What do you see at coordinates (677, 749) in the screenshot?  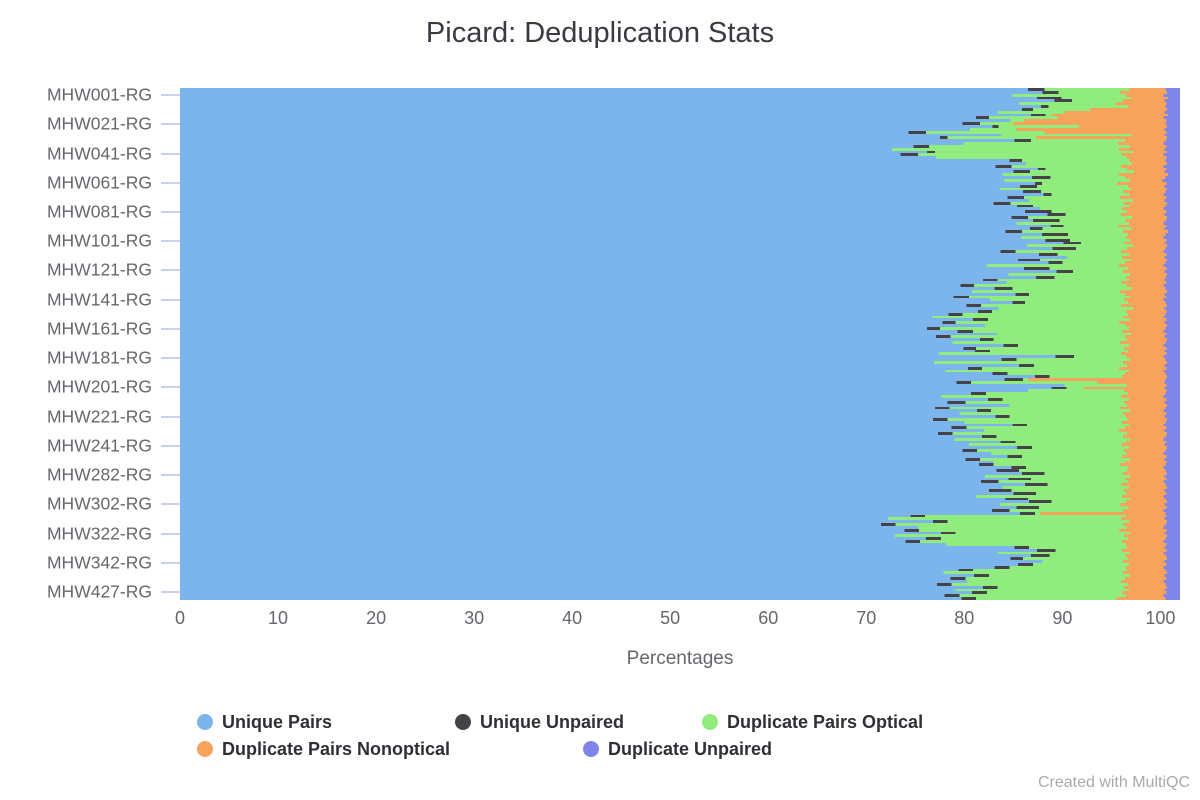 I see `legend-item-duplicate-unpaired: Duplicate Unpaired` at bounding box center [677, 749].